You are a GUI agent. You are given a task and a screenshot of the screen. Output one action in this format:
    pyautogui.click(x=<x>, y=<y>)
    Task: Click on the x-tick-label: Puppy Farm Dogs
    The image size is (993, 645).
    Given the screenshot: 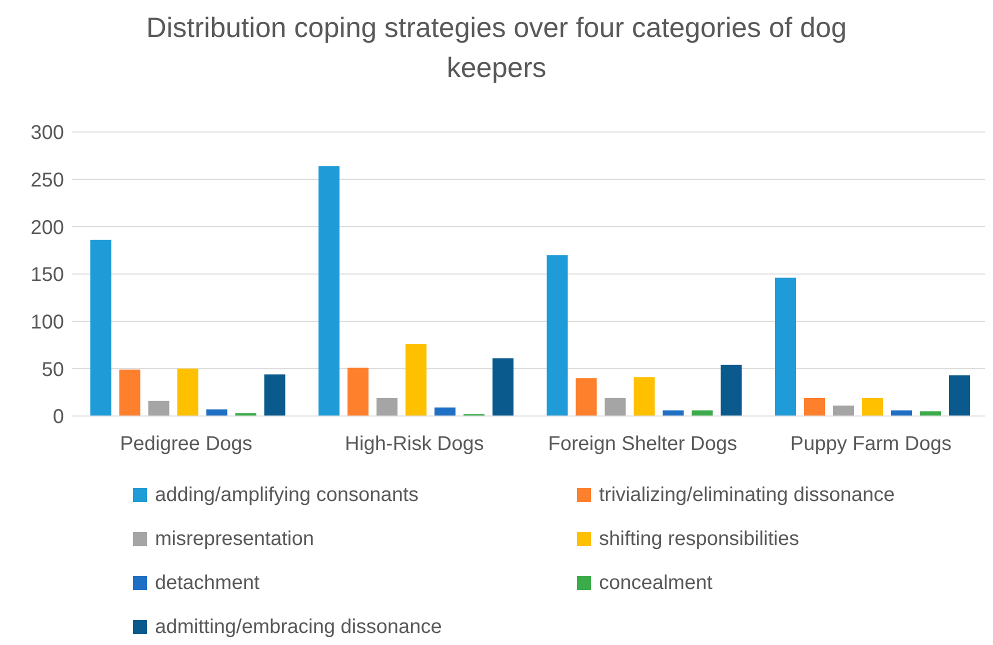 What is the action you would take?
    pyautogui.click(x=871, y=444)
    